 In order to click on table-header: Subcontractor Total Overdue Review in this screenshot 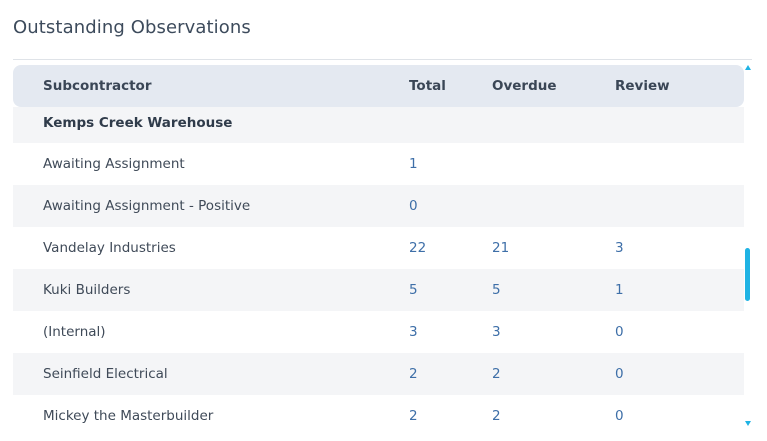, I will do `click(378, 86)`.